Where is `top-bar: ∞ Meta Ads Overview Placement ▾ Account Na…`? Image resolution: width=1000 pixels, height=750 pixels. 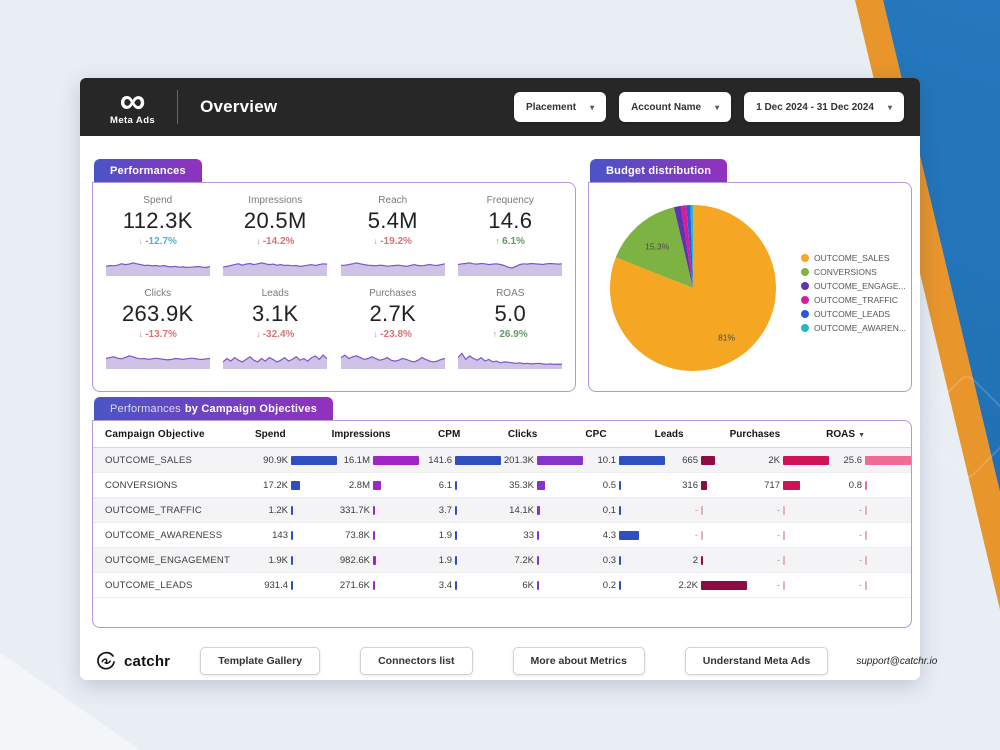
top-bar: ∞ Meta Ads Overview Placement ▾ Account Na… is located at coordinates (500, 107).